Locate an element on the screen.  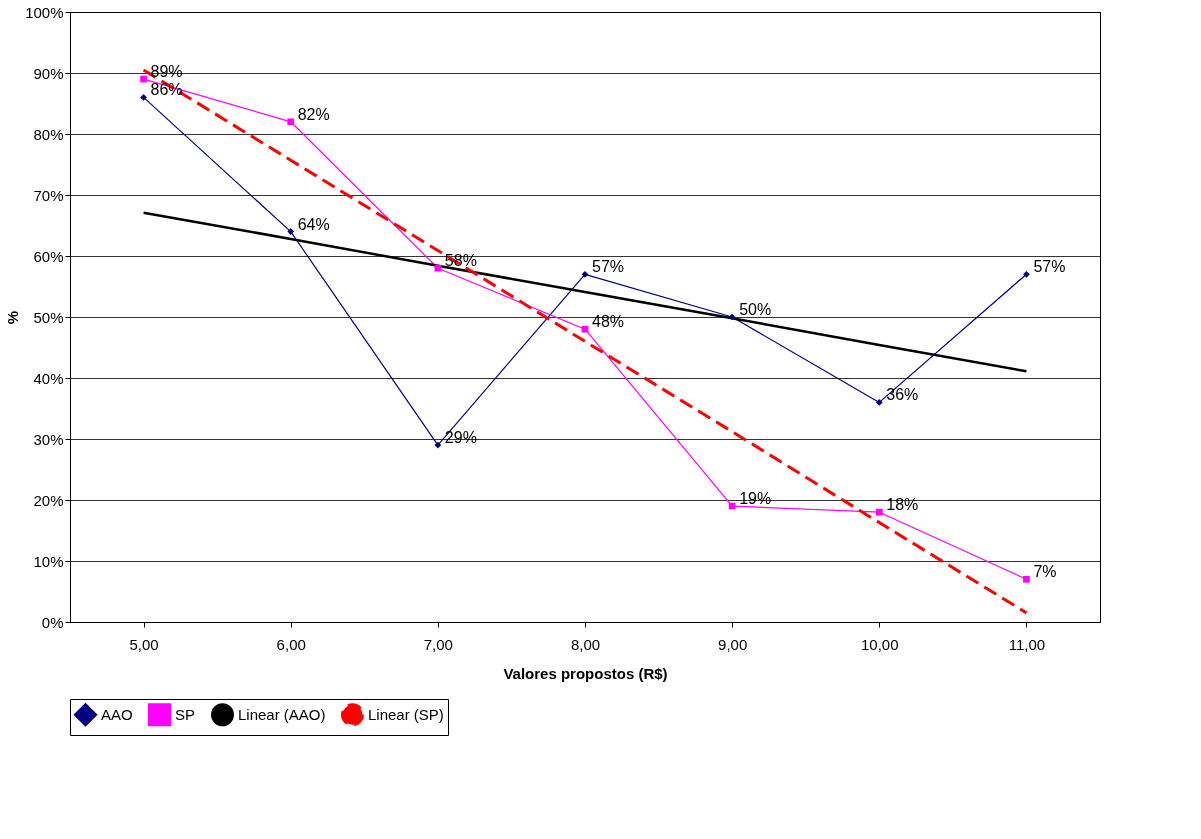
y-tick-label: 10% is located at coordinates (48, 561).